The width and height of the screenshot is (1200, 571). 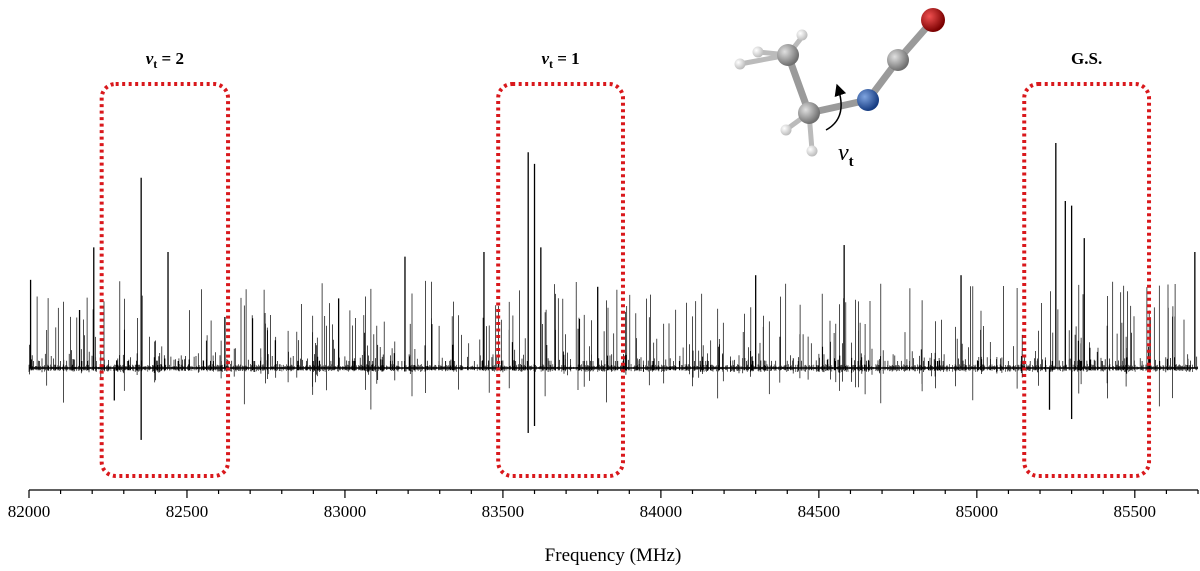 I want to click on x-tick-label: 85500, so click(x=1135, y=511).